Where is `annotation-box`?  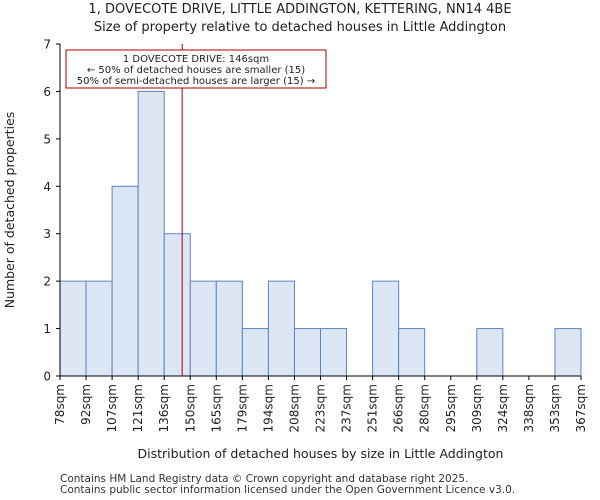 annotation-box is located at coordinates (196, 69).